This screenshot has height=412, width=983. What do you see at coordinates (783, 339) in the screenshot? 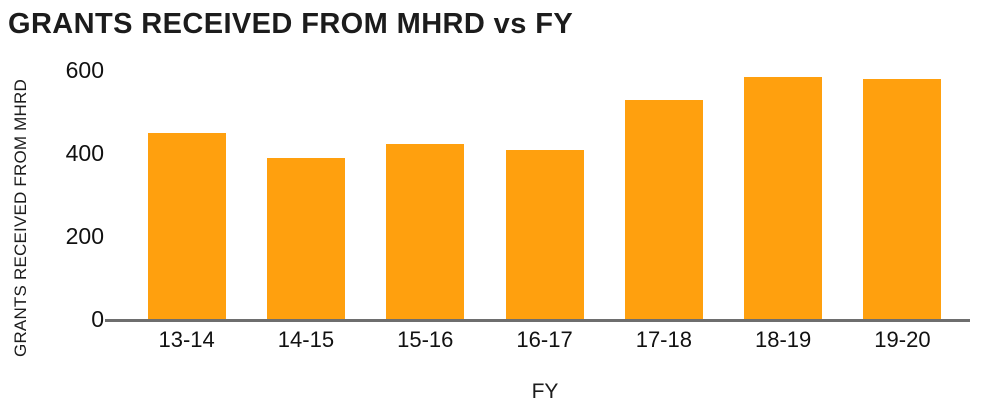
I see `x-tick-label: 18-19` at bounding box center [783, 339].